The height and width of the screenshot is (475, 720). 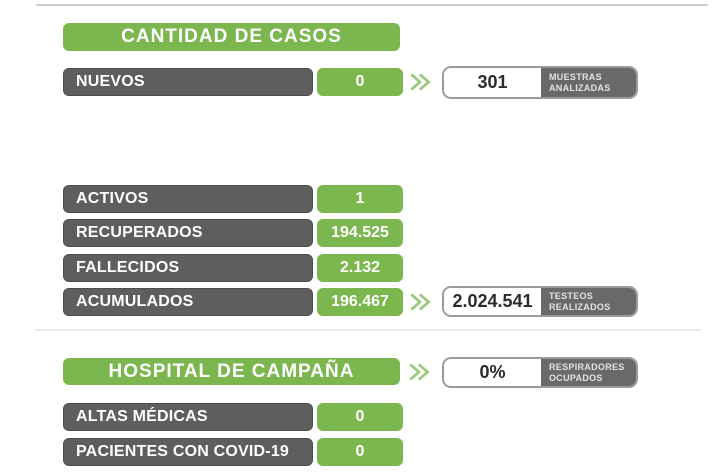 I want to click on callout-label-line: REALIZADOS, so click(x=580, y=306).